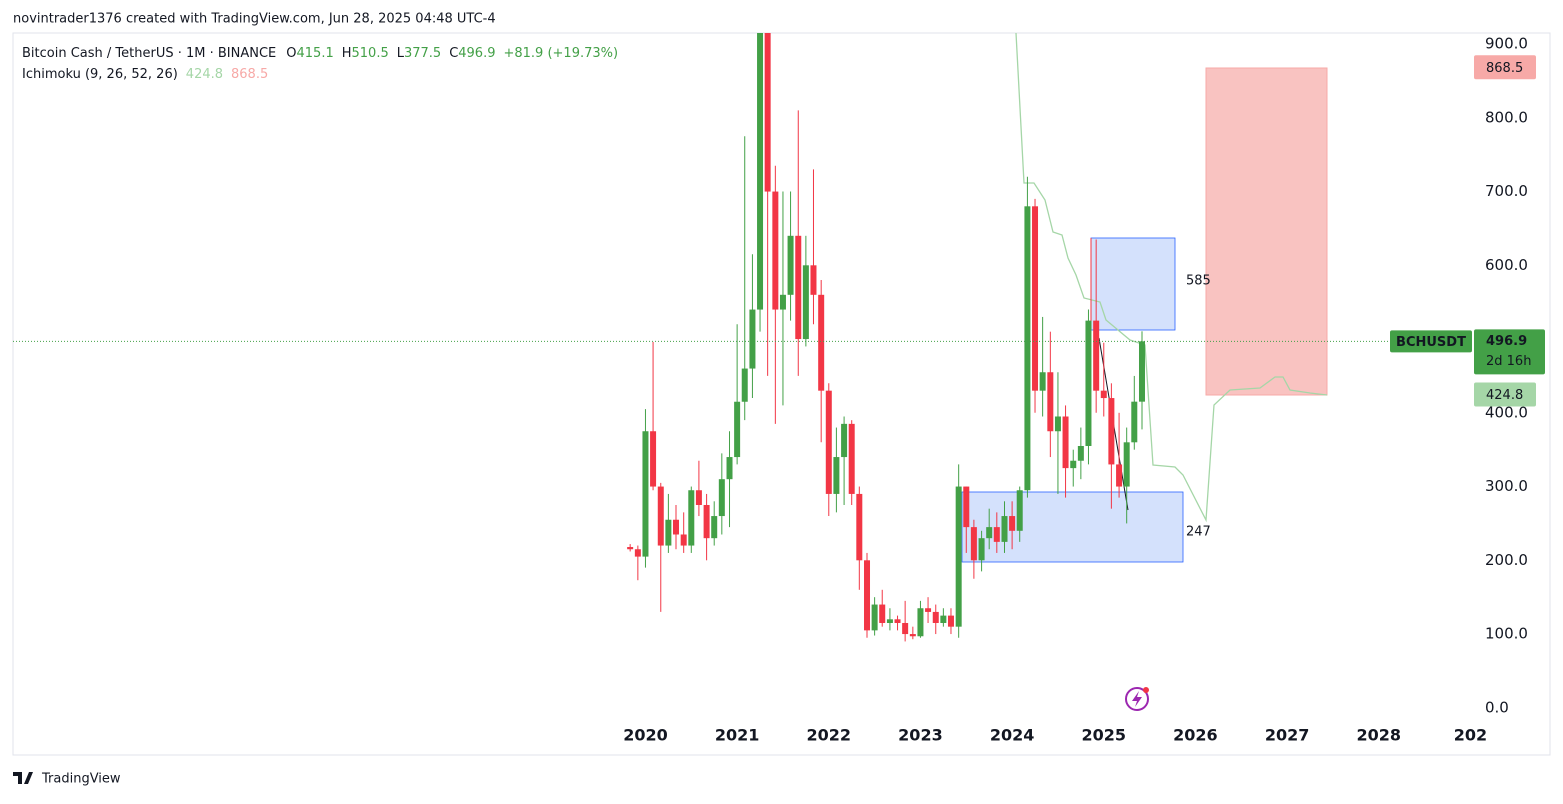 This screenshot has width=1563, height=804. Describe the element at coordinates (1497, 707) in the screenshot. I see `y-tick-label: 0.0` at that location.